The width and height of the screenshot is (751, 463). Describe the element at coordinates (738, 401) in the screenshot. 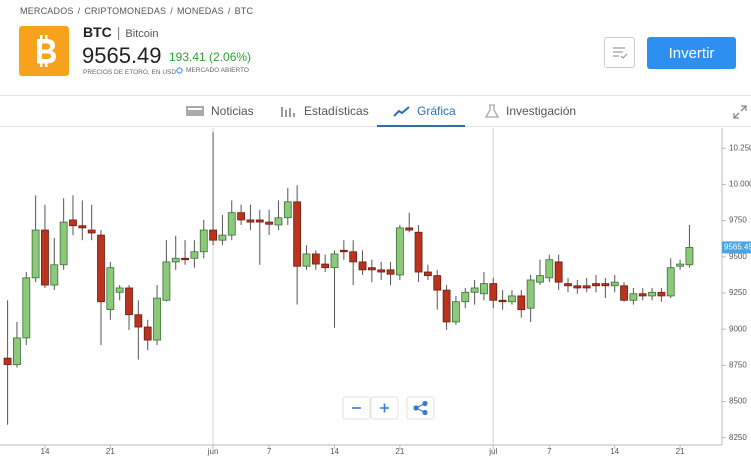

I see `y-tick-label: 8500` at that location.